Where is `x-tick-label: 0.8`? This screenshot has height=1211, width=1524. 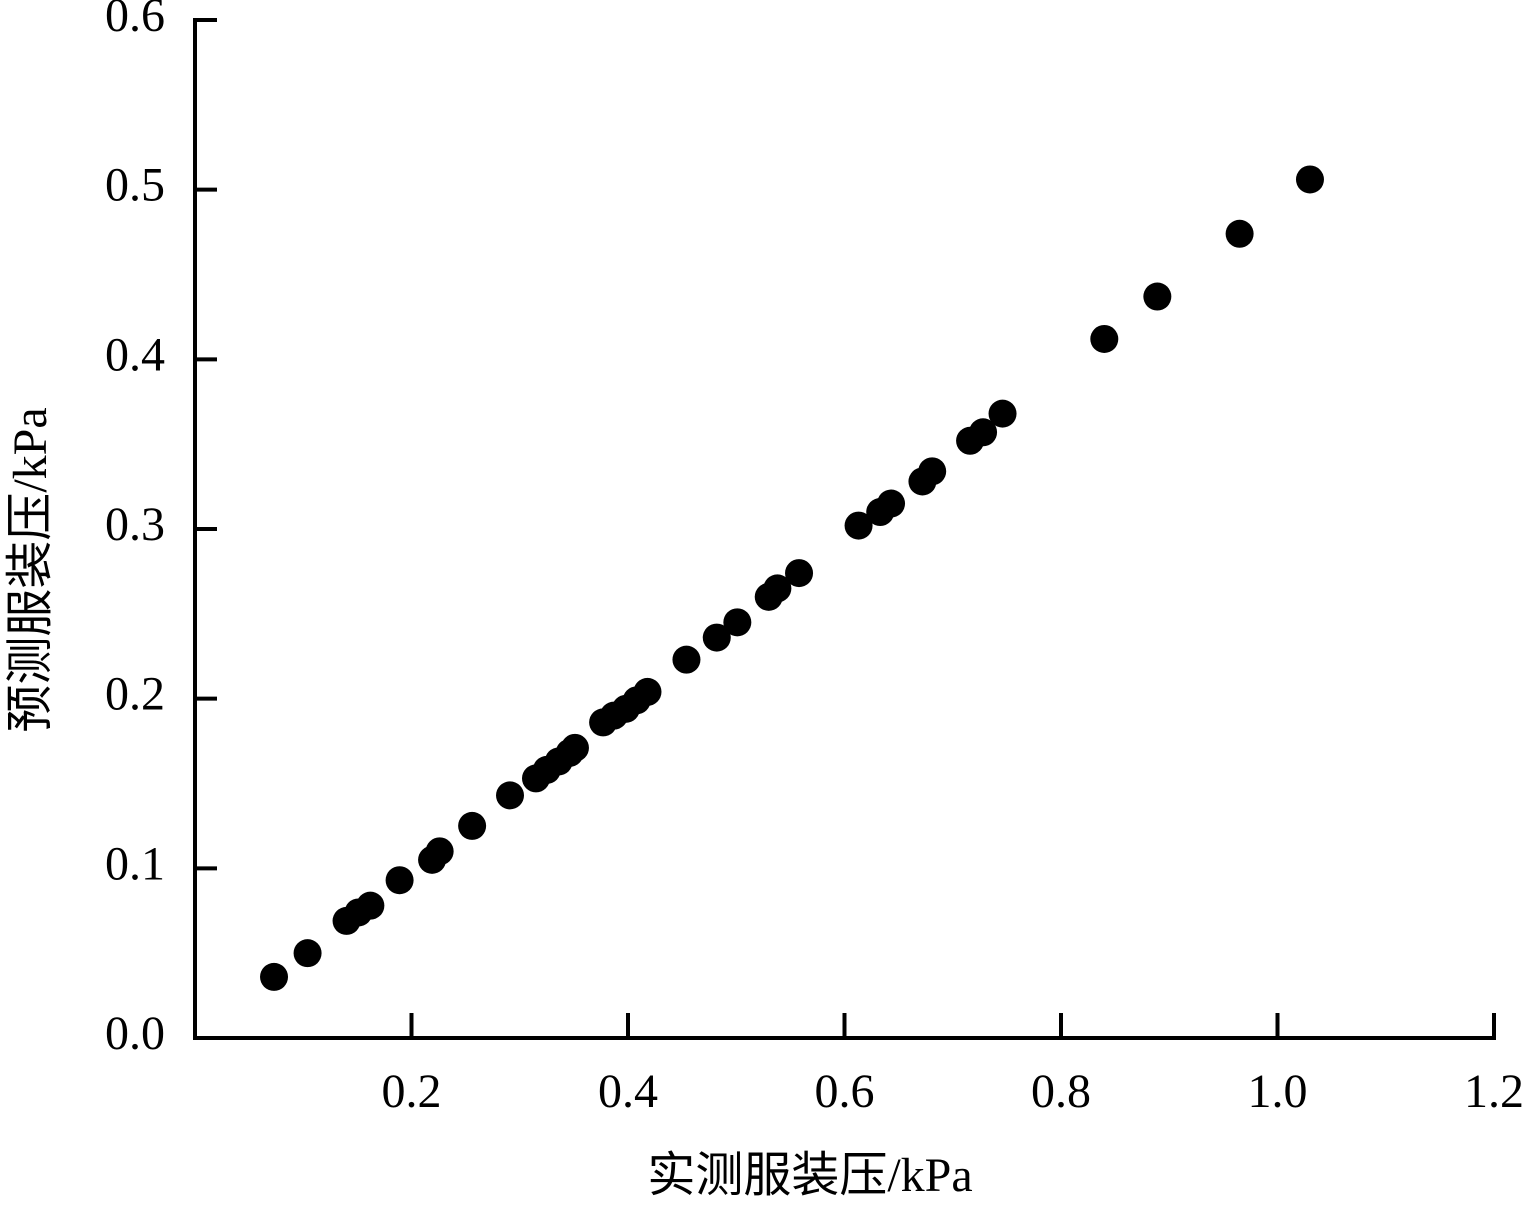 x-tick-label: 0.8 is located at coordinates (1061, 1091).